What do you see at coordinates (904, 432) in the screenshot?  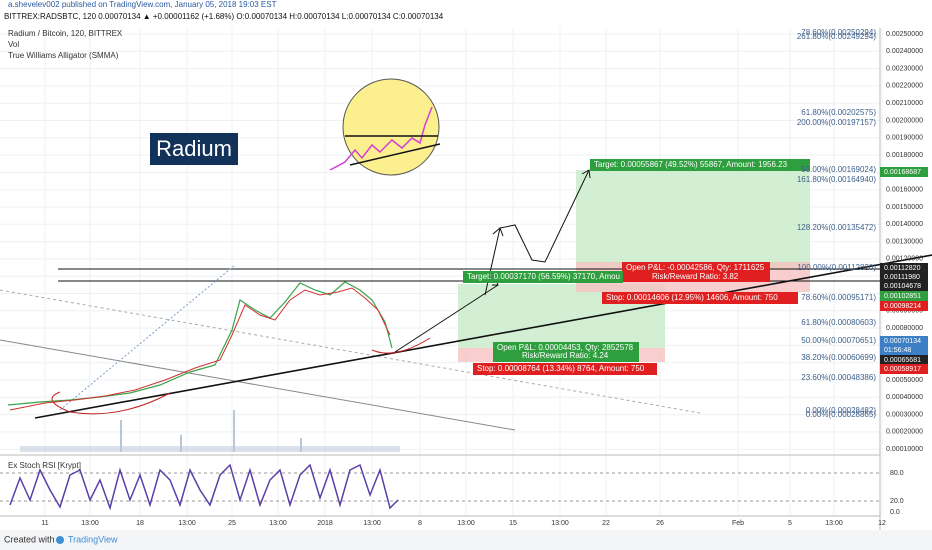 I see `price-label: 0.00020000` at bounding box center [904, 432].